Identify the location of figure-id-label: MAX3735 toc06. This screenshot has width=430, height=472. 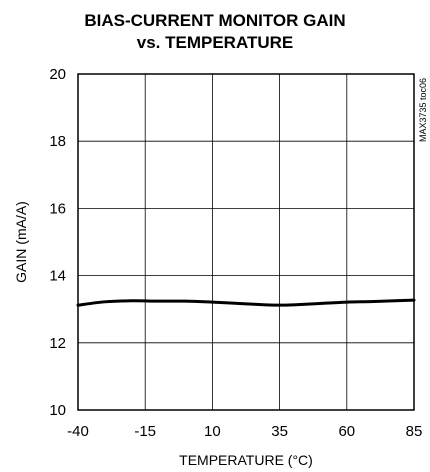
(423, 110).